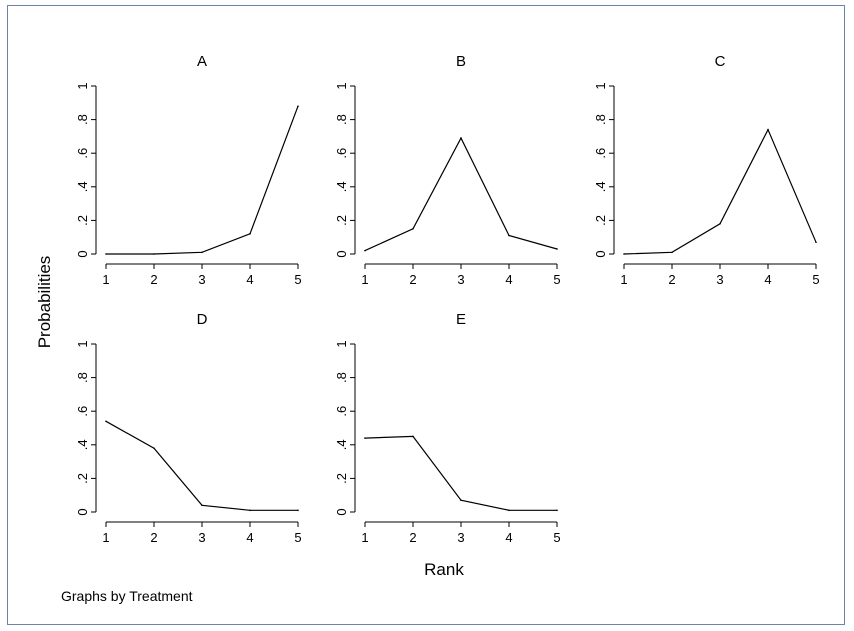 The width and height of the screenshot is (854, 631). What do you see at coordinates (202, 61) in the screenshot?
I see `panel-title: A` at bounding box center [202, 61].